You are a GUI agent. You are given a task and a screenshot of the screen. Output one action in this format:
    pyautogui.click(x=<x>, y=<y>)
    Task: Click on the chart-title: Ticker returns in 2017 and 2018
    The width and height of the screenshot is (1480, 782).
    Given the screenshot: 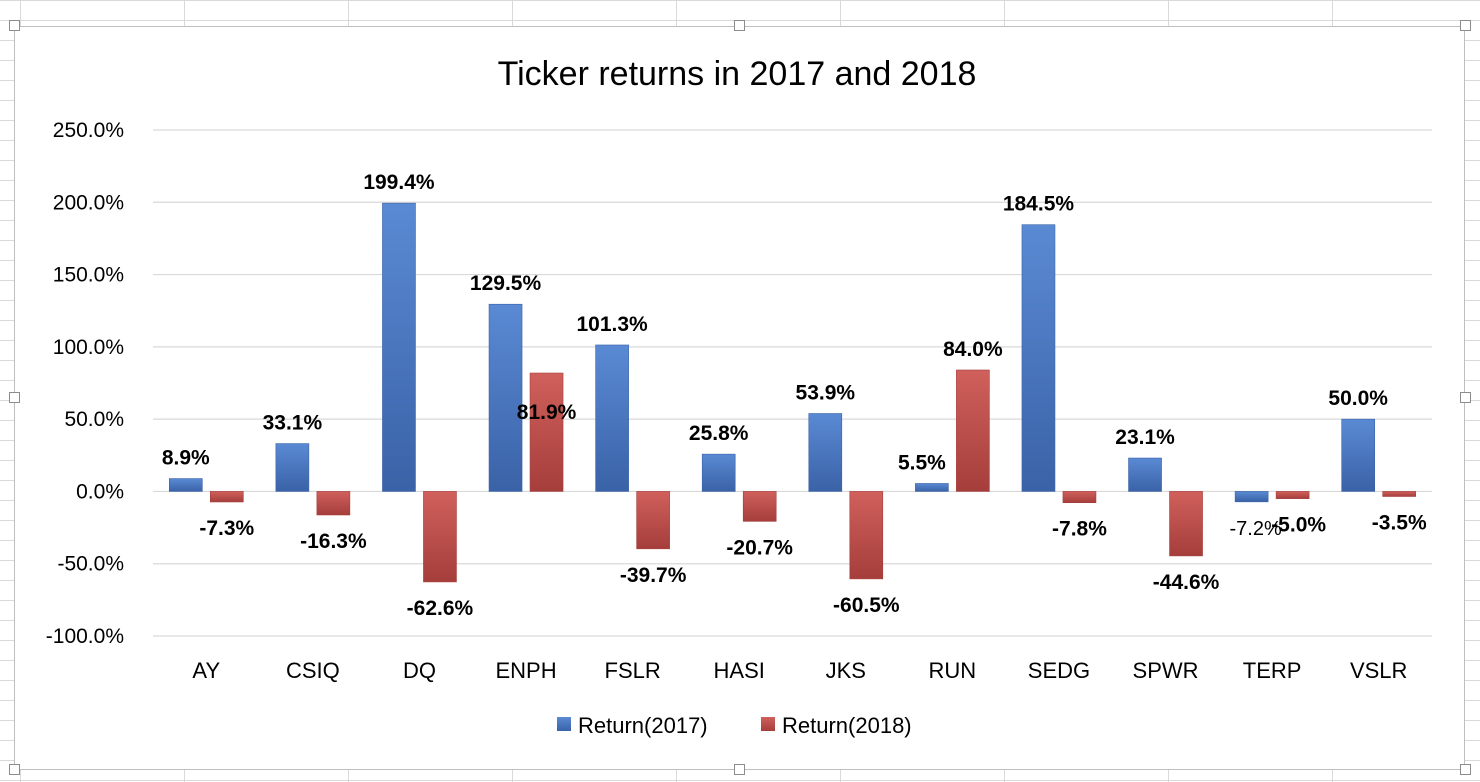 What is the action you would take?
    pyautogui.click(x=737, y=74)
    